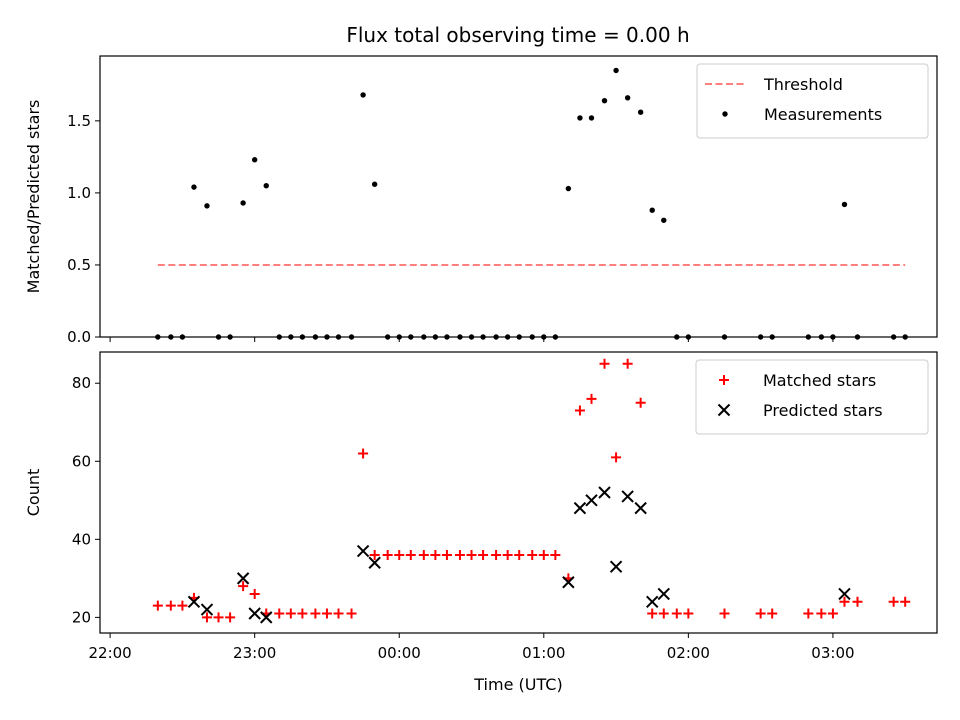 Image resolution: width=960 pixels, height=720 pixels. Describe the element at coordinates (517, 684) in the screenshot. I see `x-axis-label: Time (UTC)` at that location.